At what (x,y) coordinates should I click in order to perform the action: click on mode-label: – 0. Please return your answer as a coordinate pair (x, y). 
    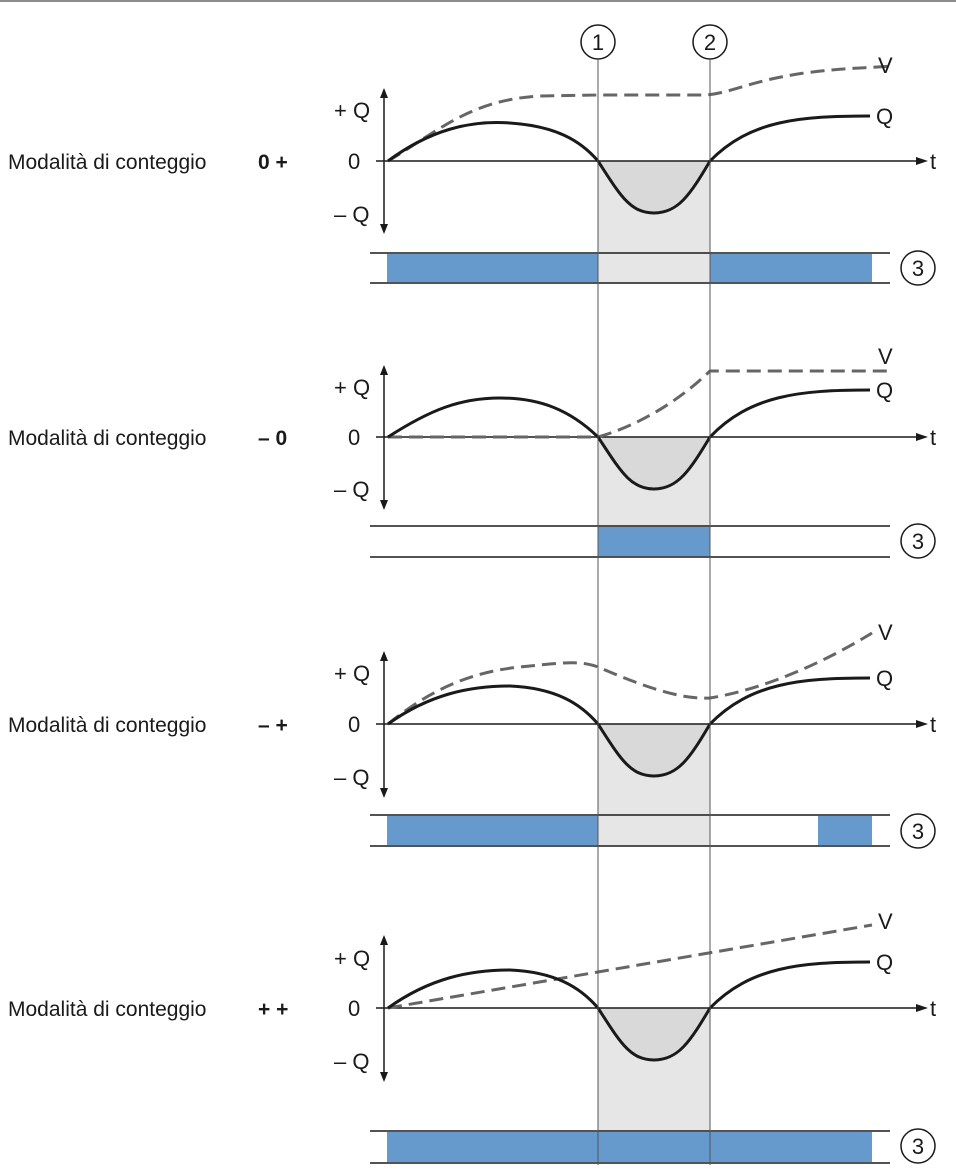
    Looking at the image, I should click on (272, 438).